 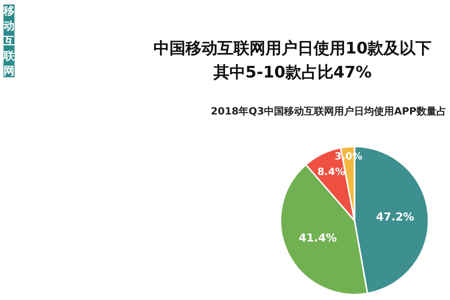 What do you see at coordinates (9, 41) in the screenshot?
I see `text: 移动互联网` at bounding box center [9, 41].